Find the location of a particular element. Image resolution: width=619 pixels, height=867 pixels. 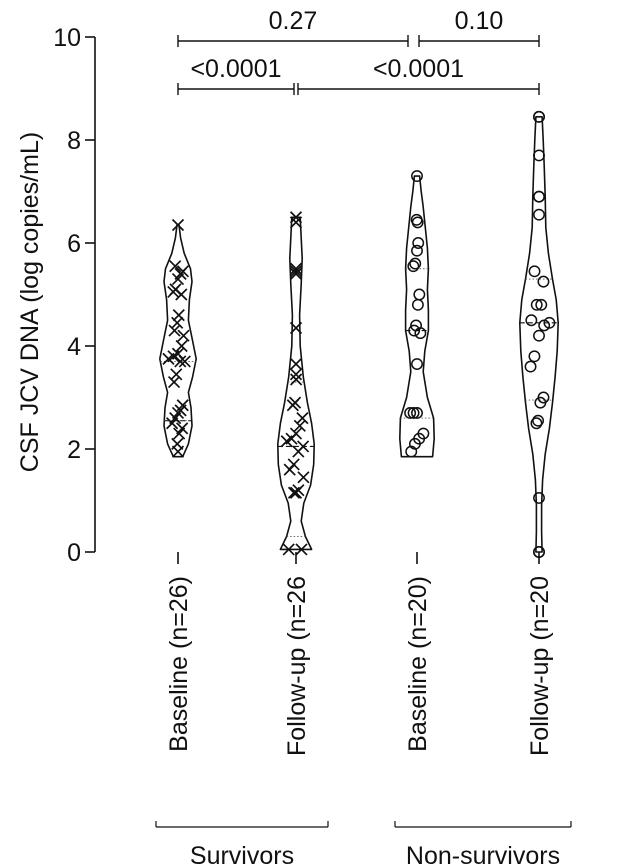

group-labels: Survivors Non-survivors is located at coordinates (363, 844).